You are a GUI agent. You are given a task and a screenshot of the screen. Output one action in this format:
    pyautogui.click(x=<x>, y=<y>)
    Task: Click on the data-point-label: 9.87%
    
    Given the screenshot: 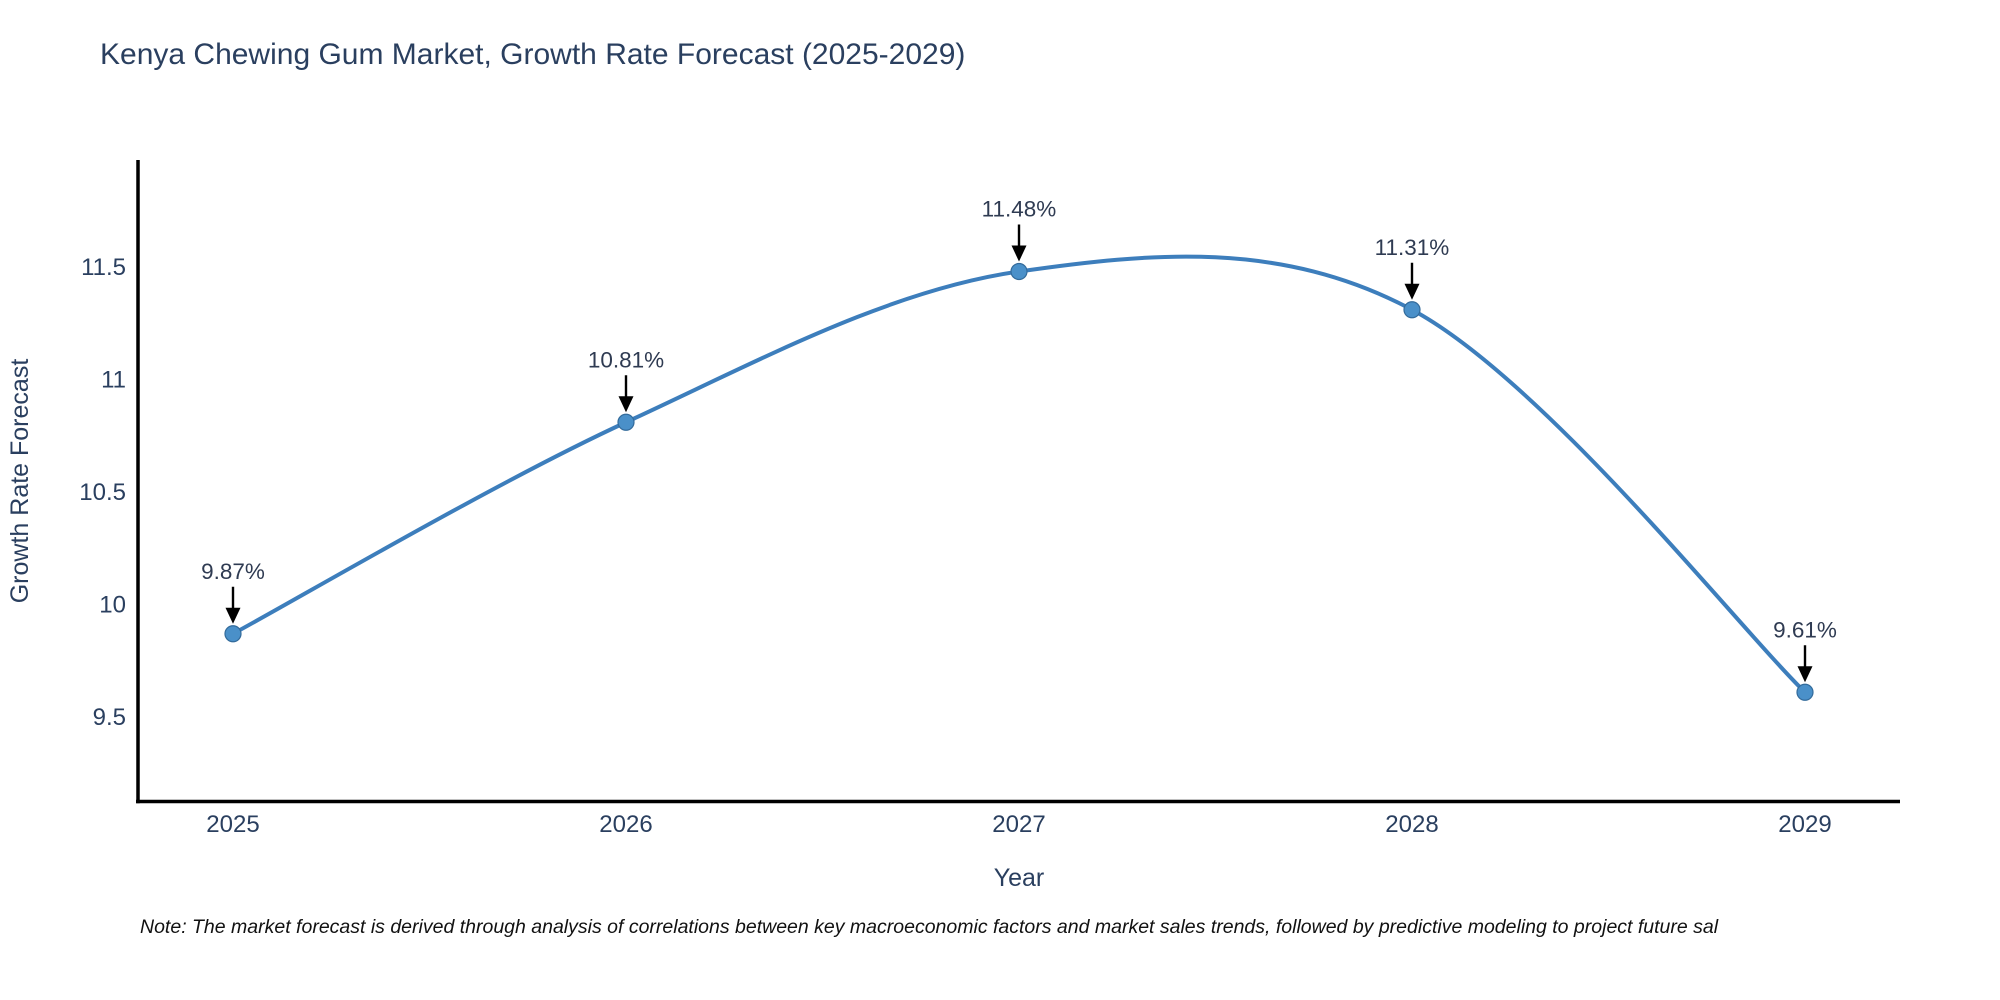 What is the action you would take?
    pyautogui.click(x=233, y=571)
    